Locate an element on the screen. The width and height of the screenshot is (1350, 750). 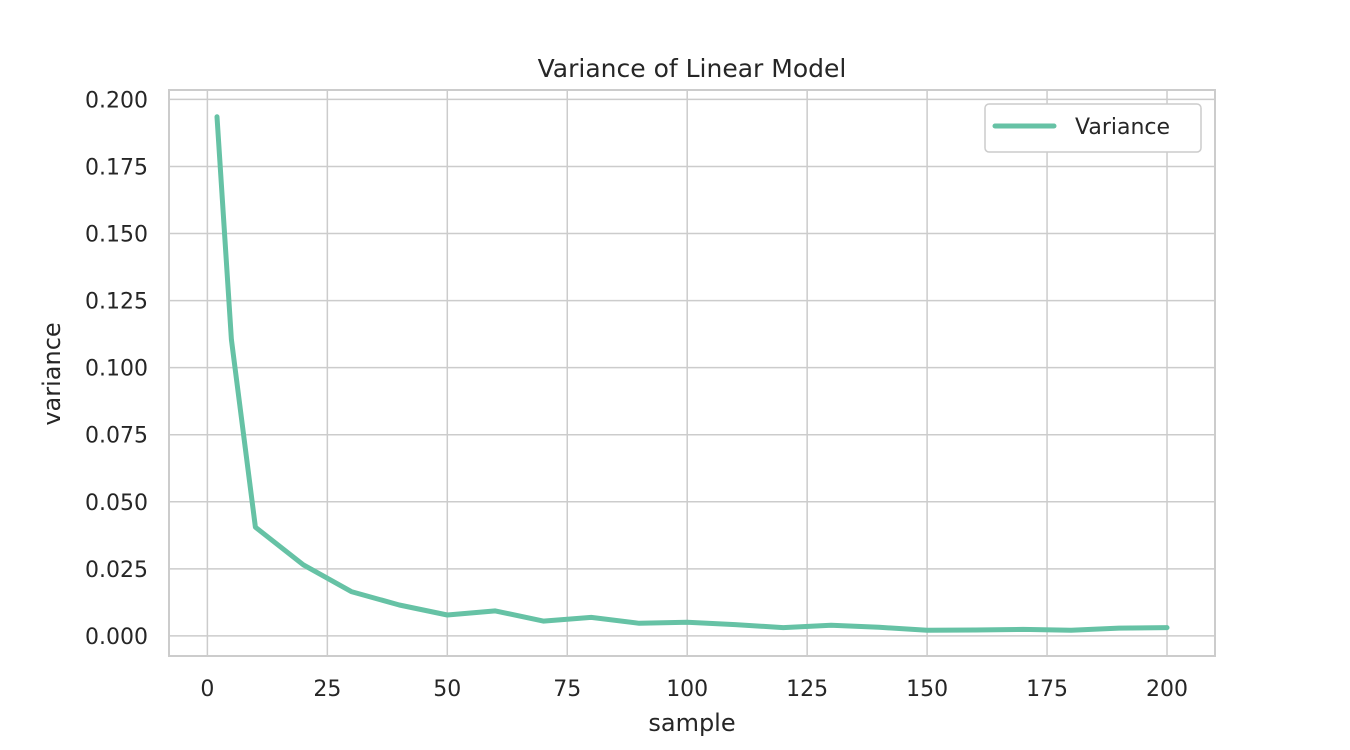
x-tick-label: 150 is located at coordinates (927, 689).